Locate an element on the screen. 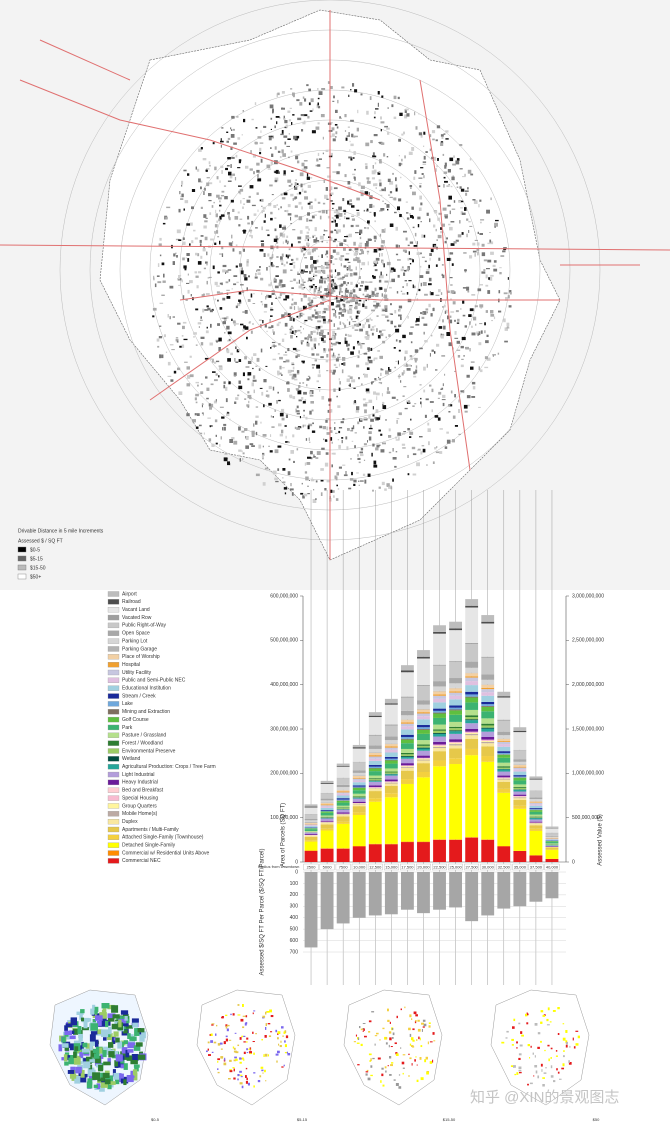 The height and width of the screenshot is (1127, 670). x-tick-label: 2500 is located at coordinates (312, 866).